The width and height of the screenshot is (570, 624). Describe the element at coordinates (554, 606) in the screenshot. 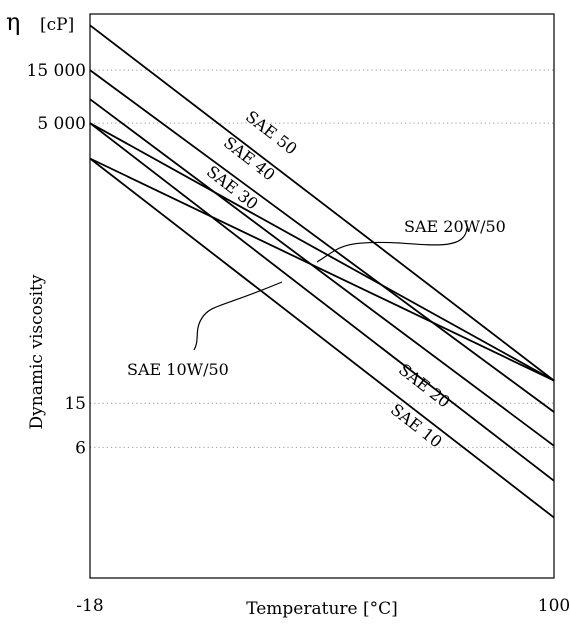

I see `x-tick-label-max: 100` at that location.